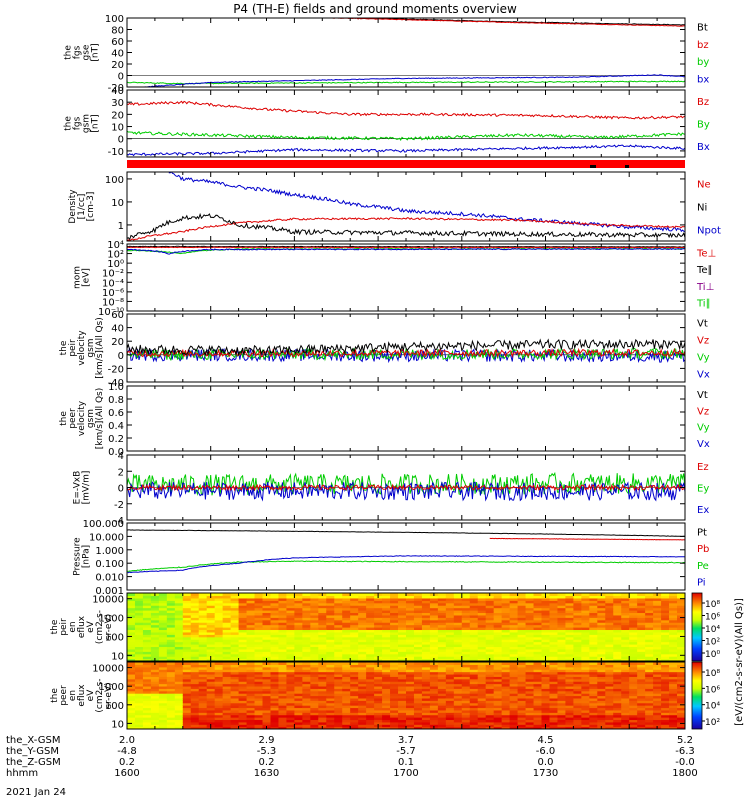  What do you see at coordinates (684, 773) in the screenshot?
I see `x-tick-label: 1800` at bounding box center [684, 773].